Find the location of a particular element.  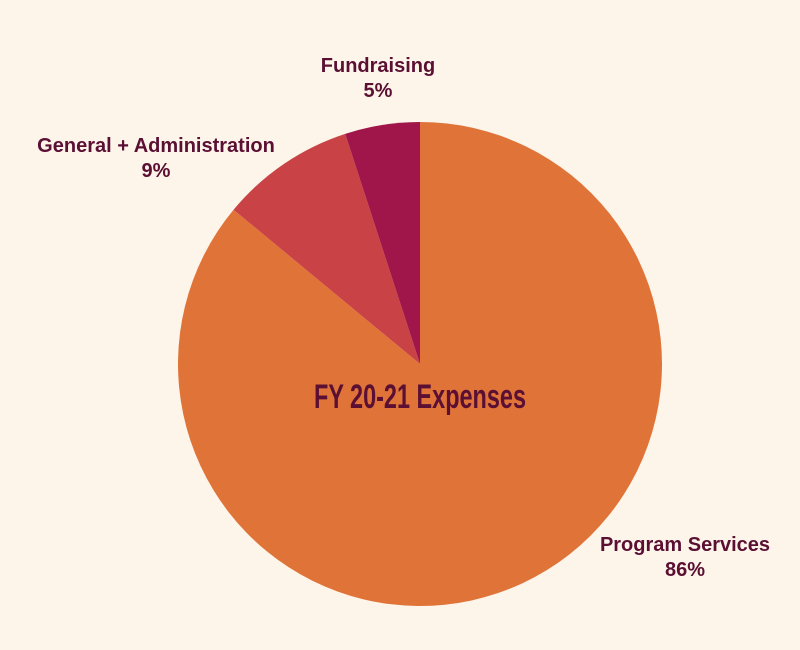

slice-label-name: Fundraising is located at coordinates (378, 66).